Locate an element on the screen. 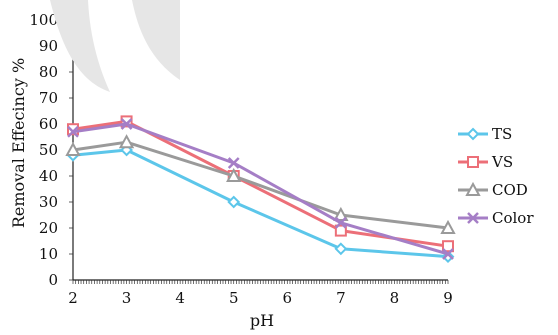 The width and height of the screenshot is (558, 335). y-tick-label: 90 is located at coordinates (48, 46).